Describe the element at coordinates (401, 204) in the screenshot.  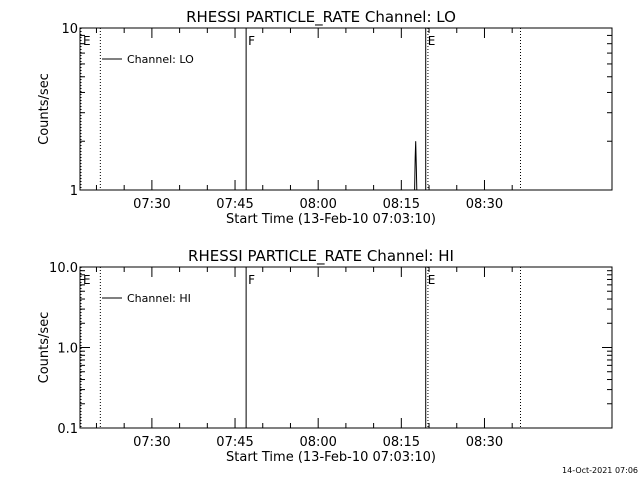
I see `panel1-xtick-label: 08:15` at that location.